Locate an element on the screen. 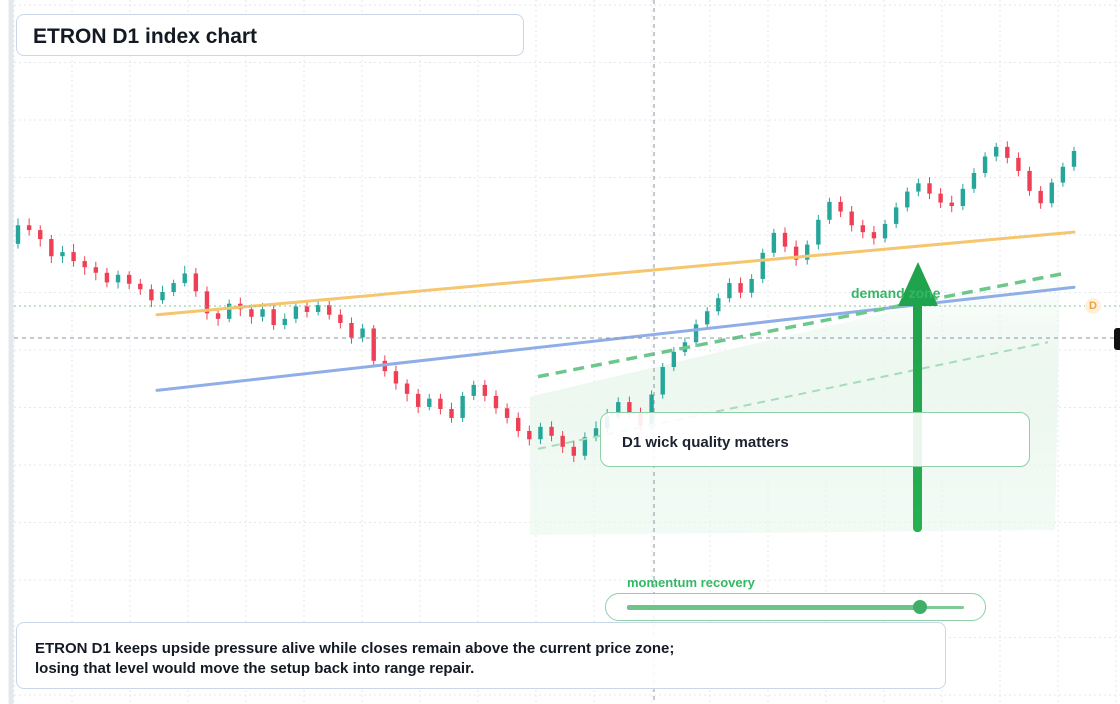 Image resolution: width=1120 pixels, height=704 pixels. momentum-slider is located at coordinates (795, 607).